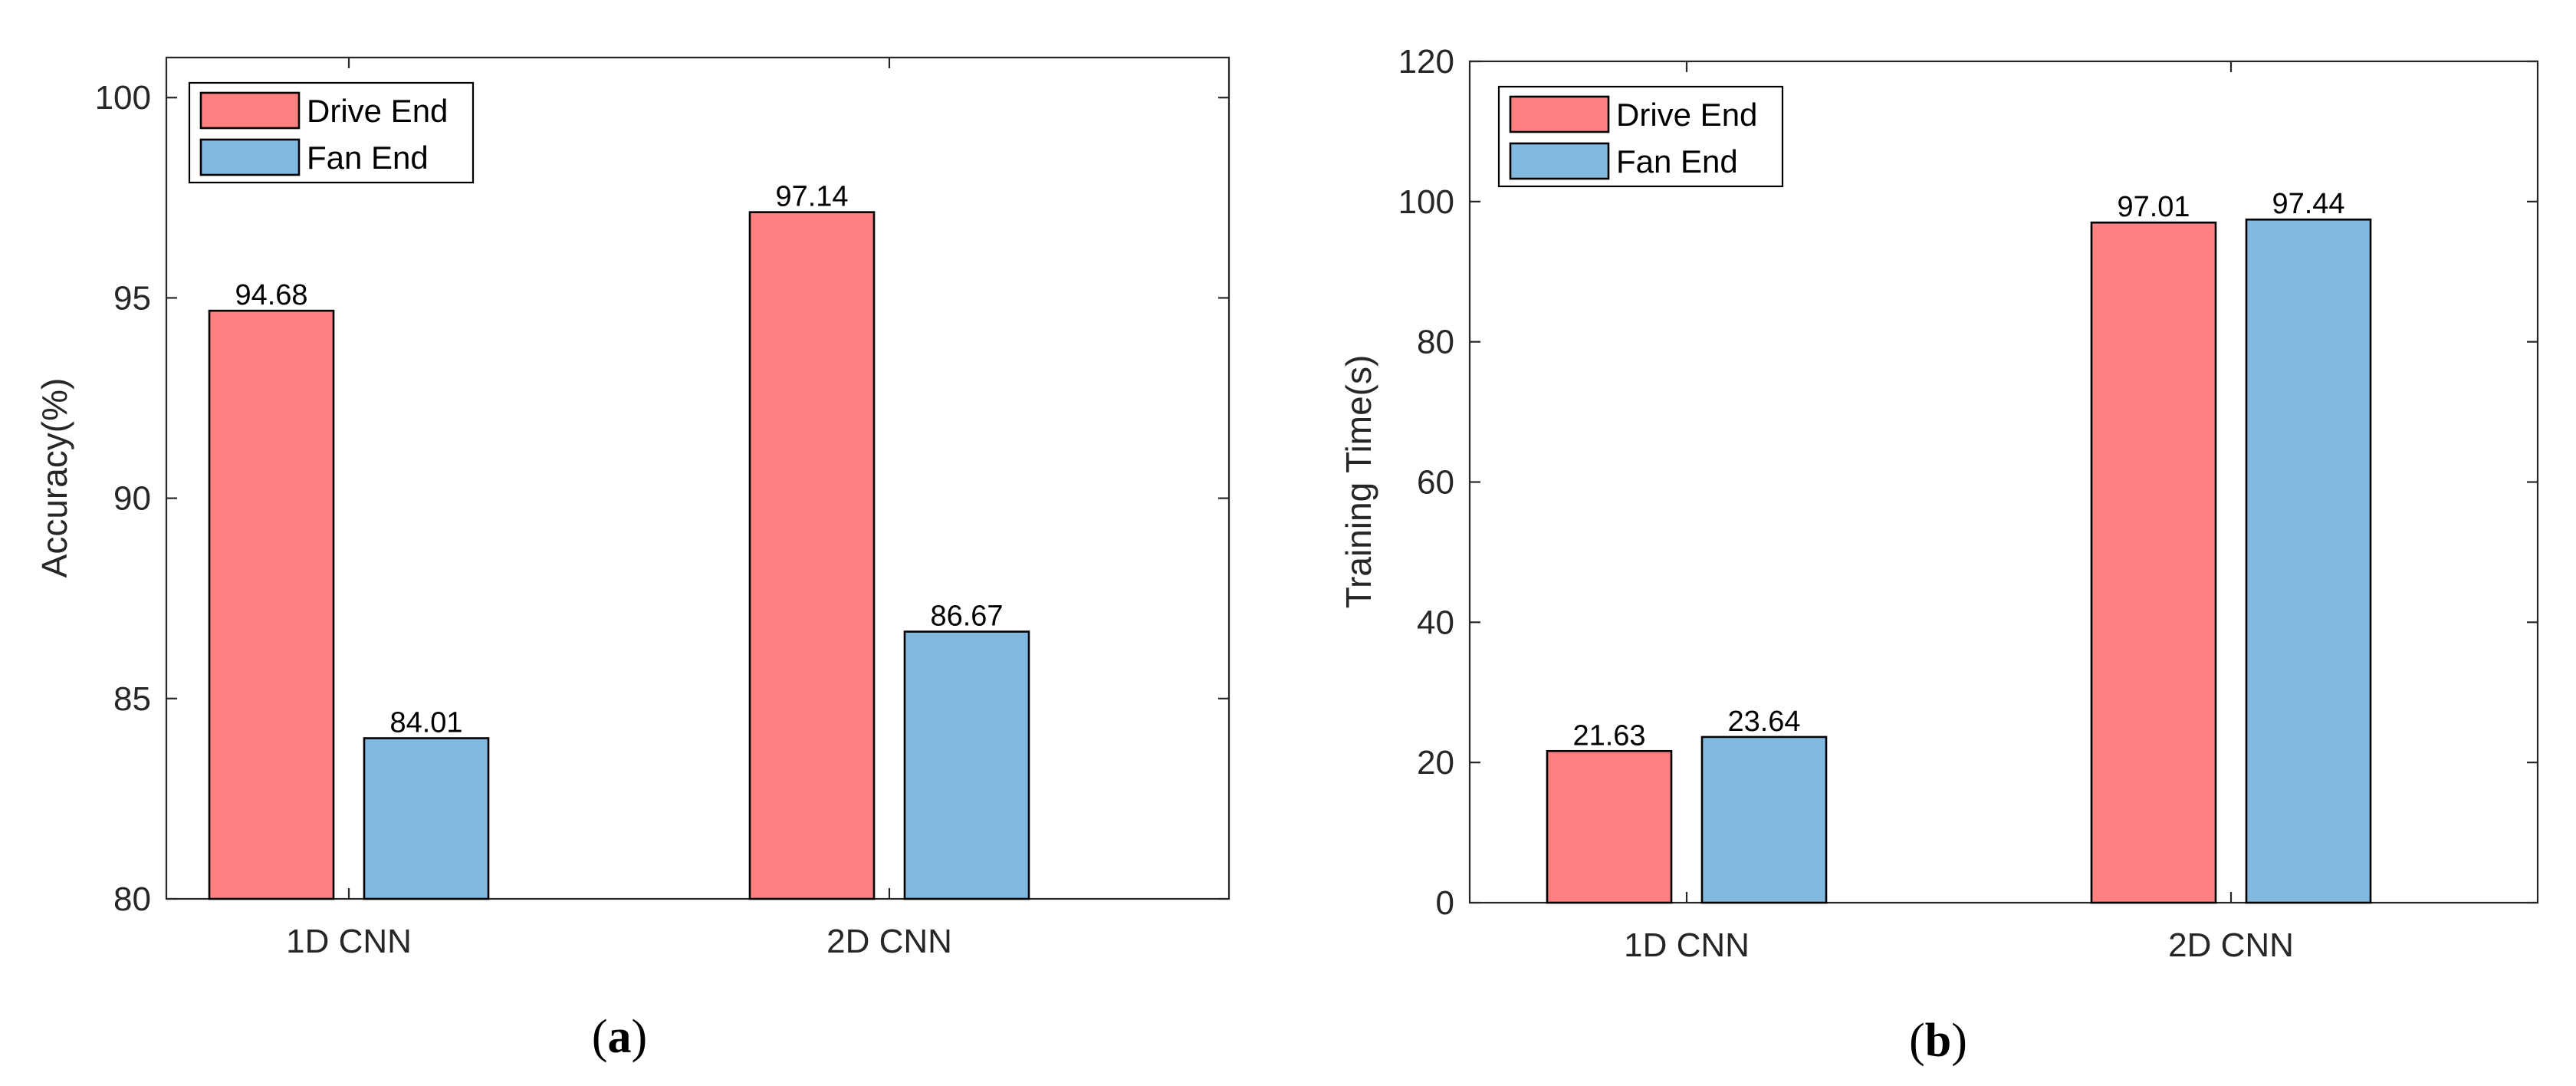 The height and width of the screenshot is (1086, 2576). What do you see at coordinates (426, 723) in the screenshot?
I see `data-label-fan-end: 84.01` at bounding box center [426, 723].